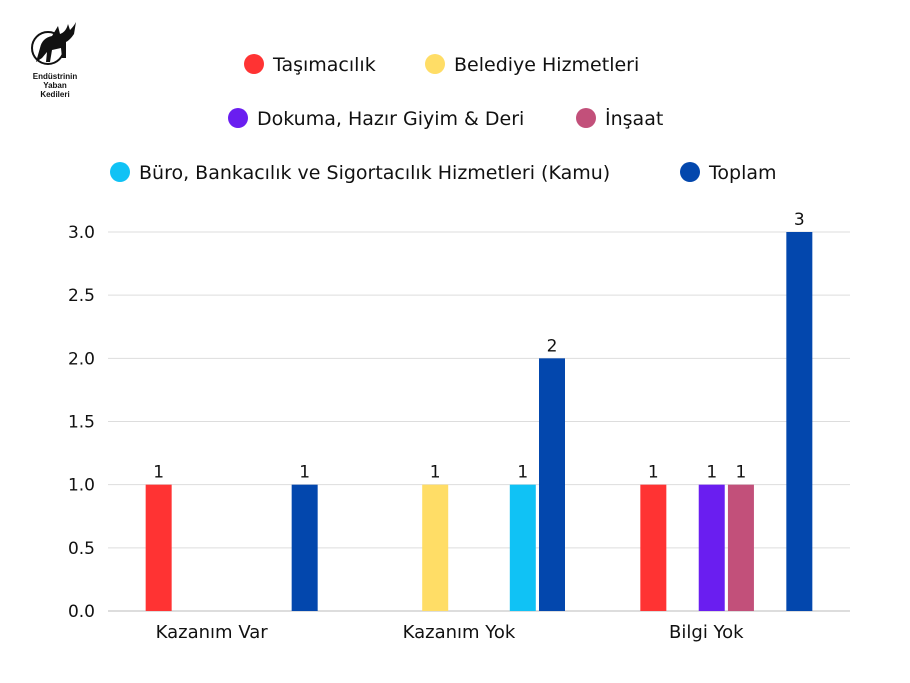  I want to click on black-cat-icon, so click(53, 43).